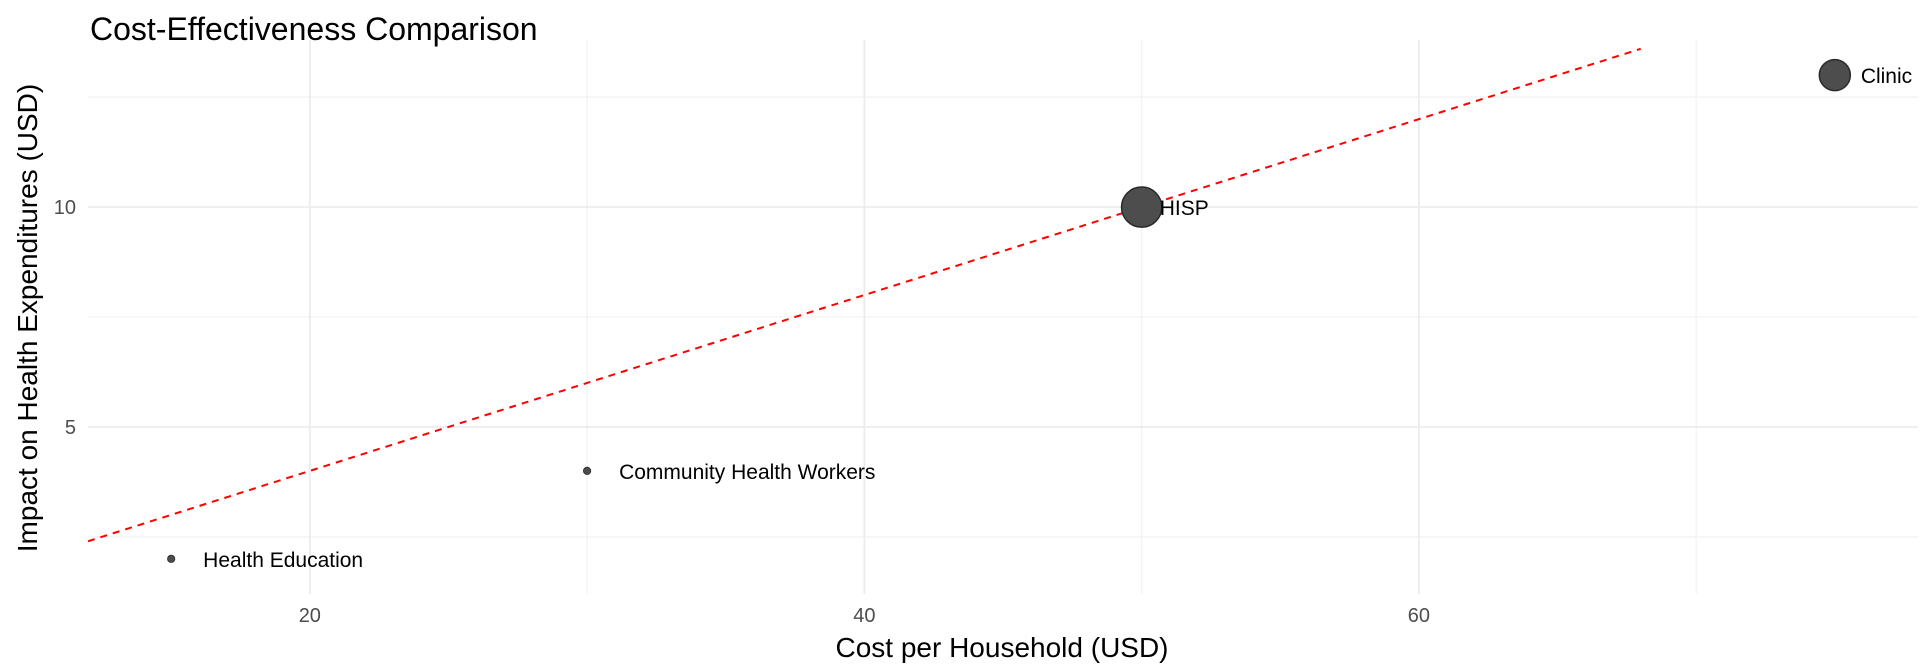  I want to click on chart-title: Cost-Effectiveness Comparison, so click(314, 29).